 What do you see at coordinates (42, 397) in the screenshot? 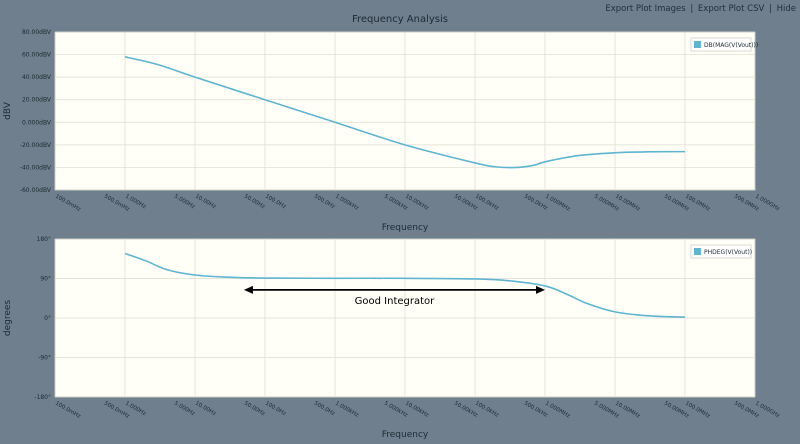
I see `phase-ytick-label: -180°` at bounding box center [42, 397].